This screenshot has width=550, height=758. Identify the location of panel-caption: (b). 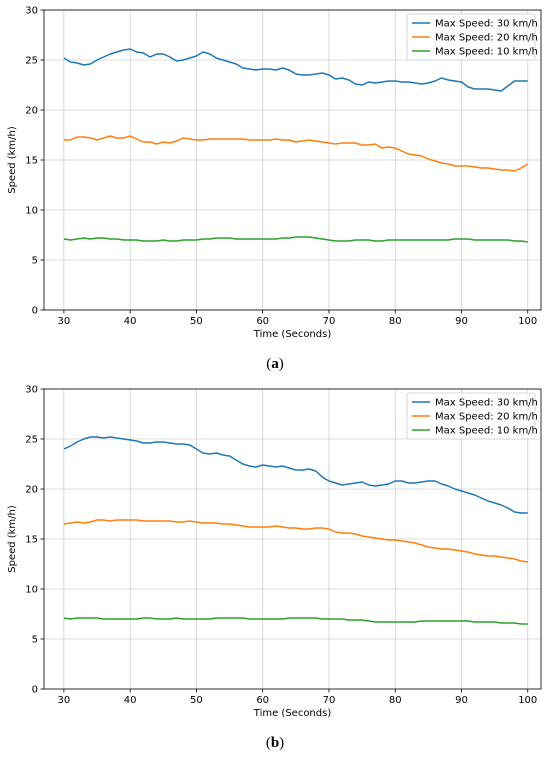
(275, 743).